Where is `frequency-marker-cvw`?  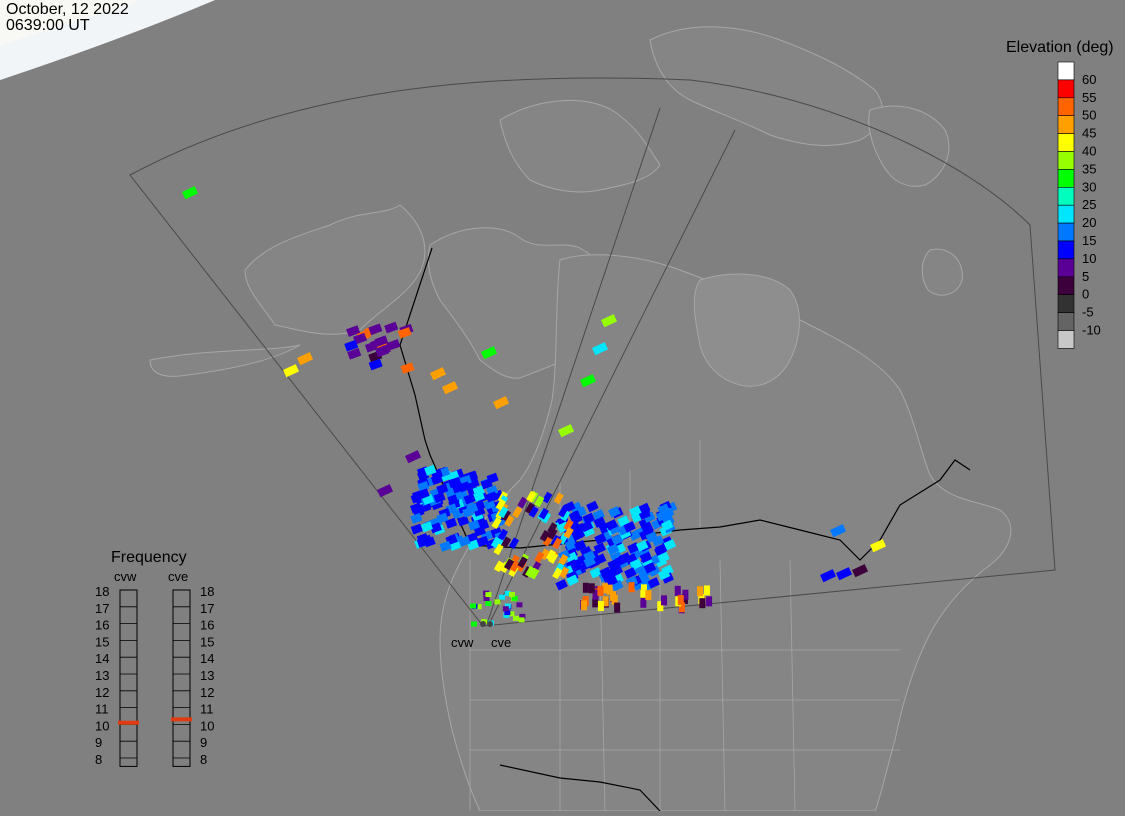
frequency-marker-cvw is located at coordinates (128, 722).